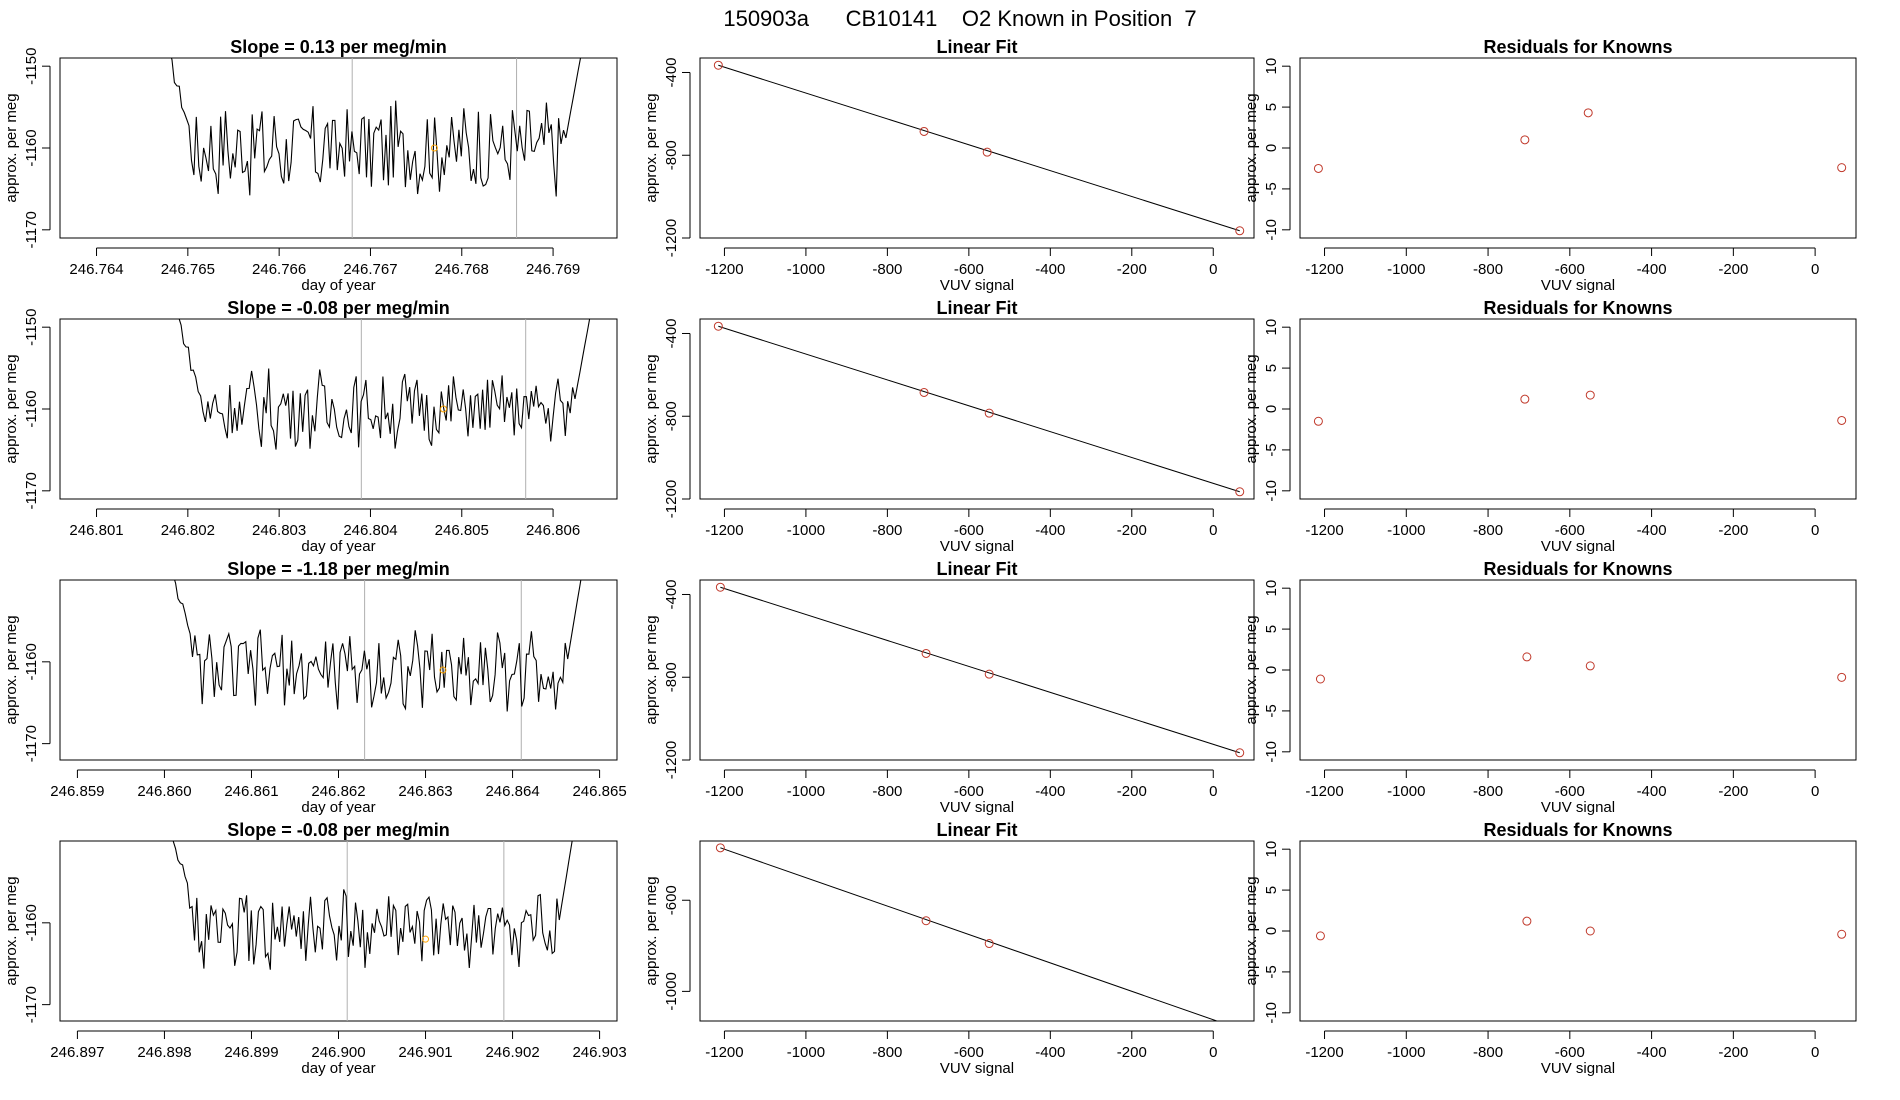 The height and width of the screenshot is (1100, 1900). Describe the element at coordinates (251, 1052) in the screenshot. I see `x-tick-label: 246.899` at that location.